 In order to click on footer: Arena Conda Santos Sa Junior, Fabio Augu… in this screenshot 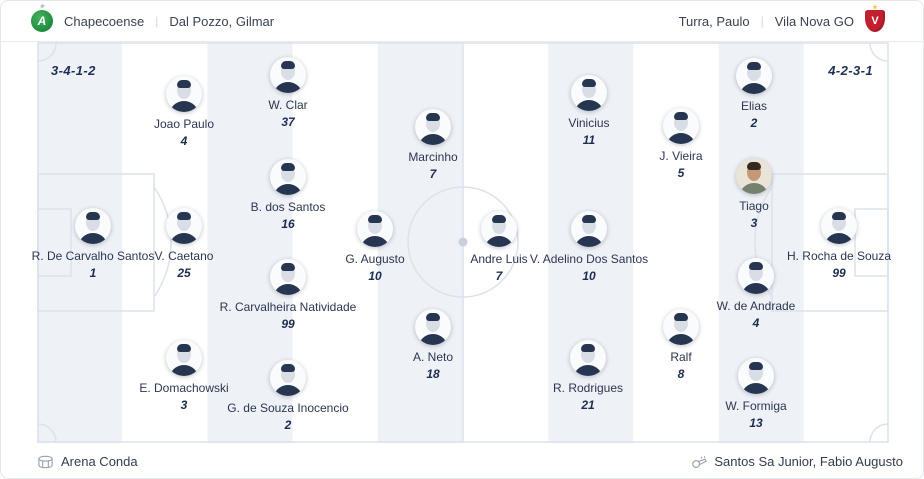, I will do `click(462, 460)`.